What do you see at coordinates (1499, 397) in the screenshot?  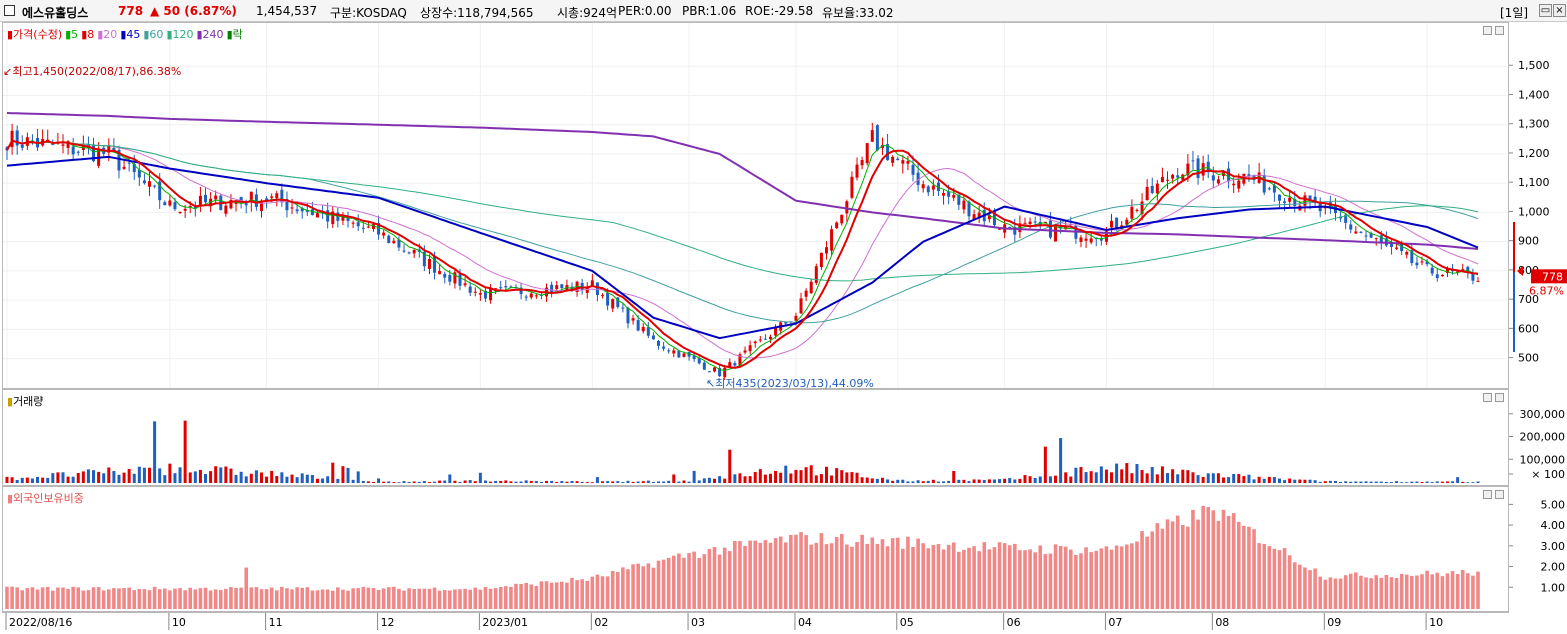 I see `volume-close-icon` at bounding box center [1499, 397].